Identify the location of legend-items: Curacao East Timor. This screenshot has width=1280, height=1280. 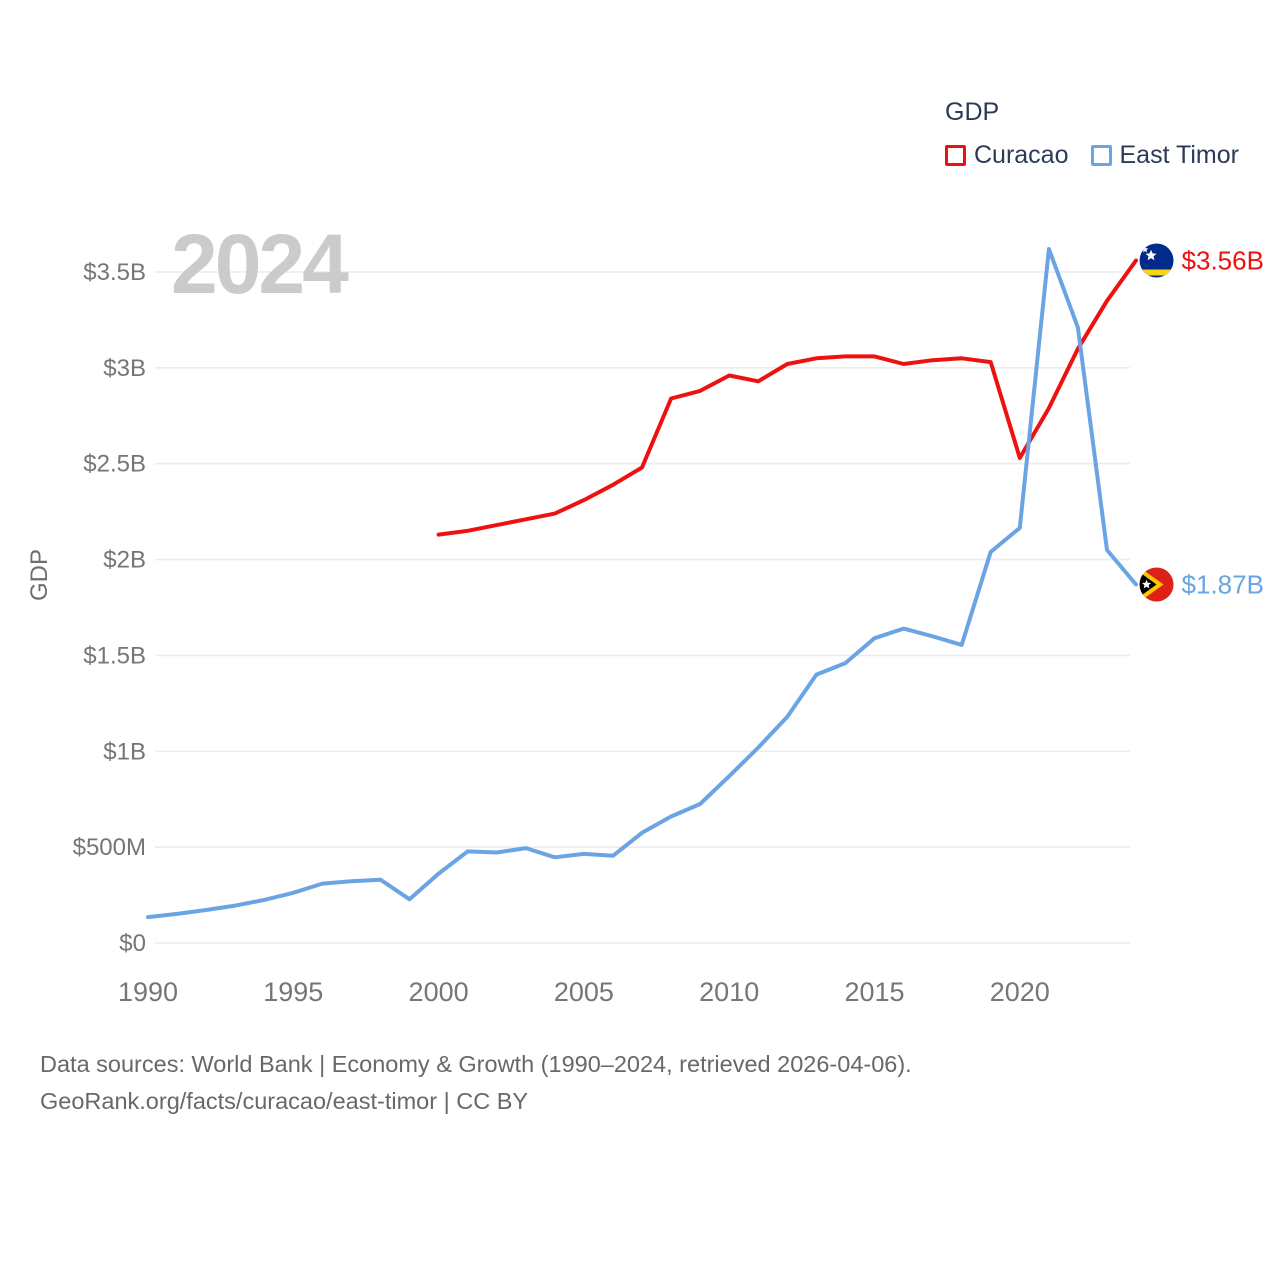
(1105, 155).